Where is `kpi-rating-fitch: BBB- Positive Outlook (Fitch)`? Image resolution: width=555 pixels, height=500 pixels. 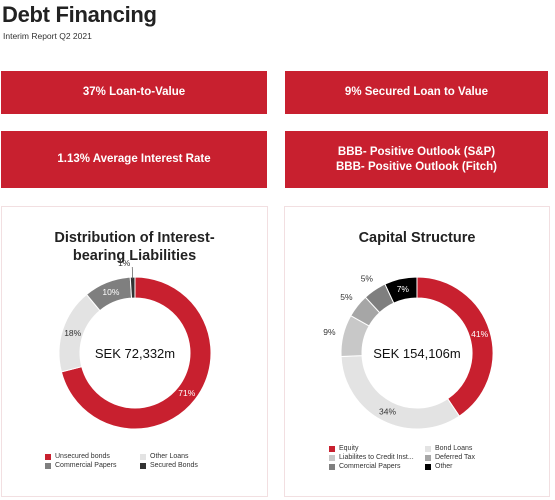 kpi-rating-fitch: BBB- Positive Outlook (Fitch) is located at coordinates (416, 166).